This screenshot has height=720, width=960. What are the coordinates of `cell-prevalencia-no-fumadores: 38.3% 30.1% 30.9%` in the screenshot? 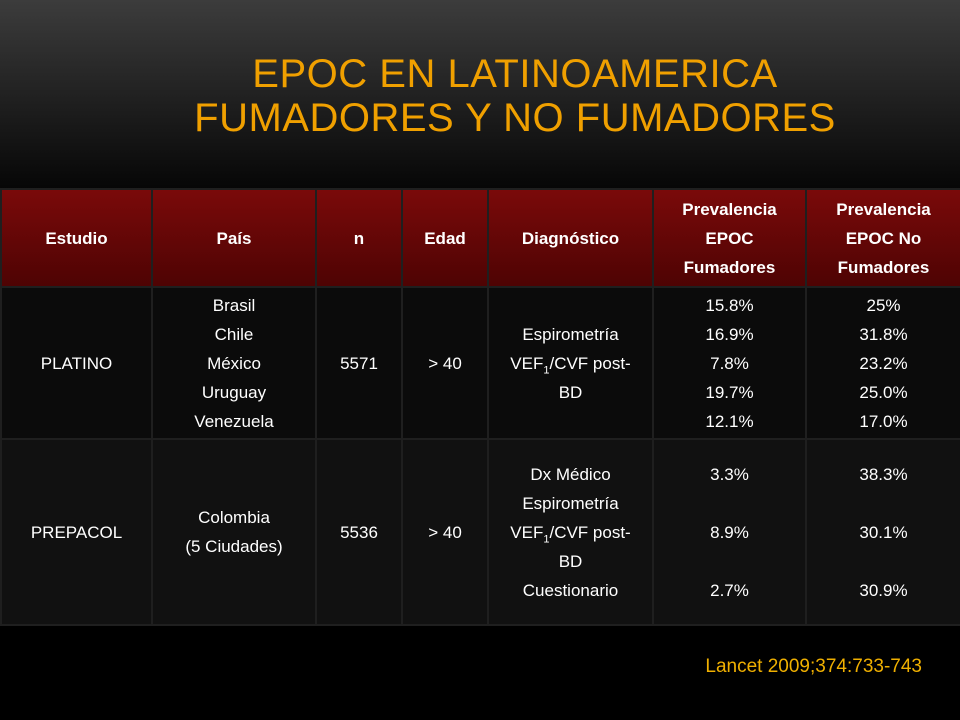 It's located at (882, 532).